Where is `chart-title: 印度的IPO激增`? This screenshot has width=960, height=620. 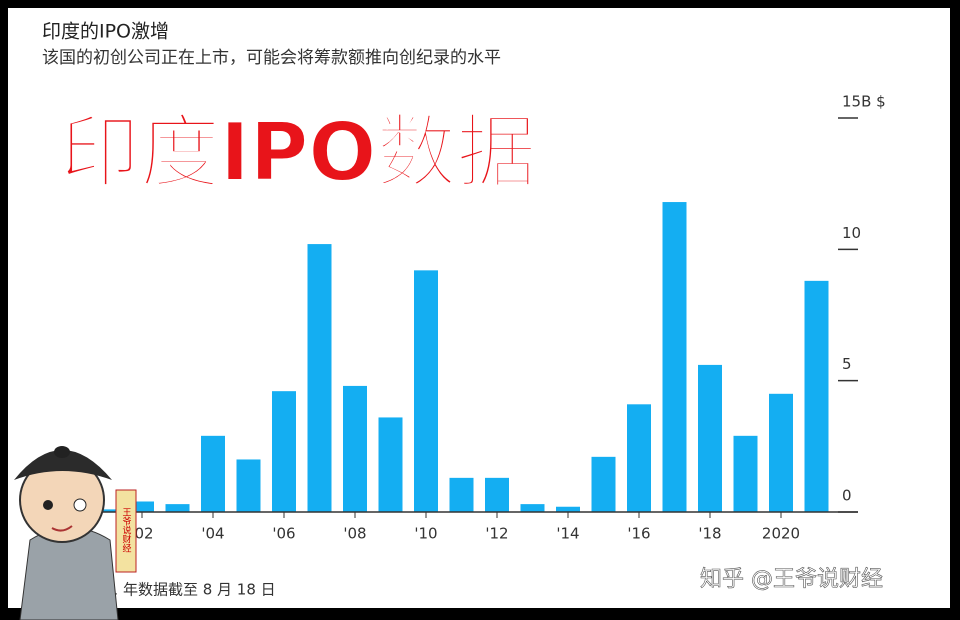 chart-title: 印度的IPO激增 is located at coordinates (105, 32).